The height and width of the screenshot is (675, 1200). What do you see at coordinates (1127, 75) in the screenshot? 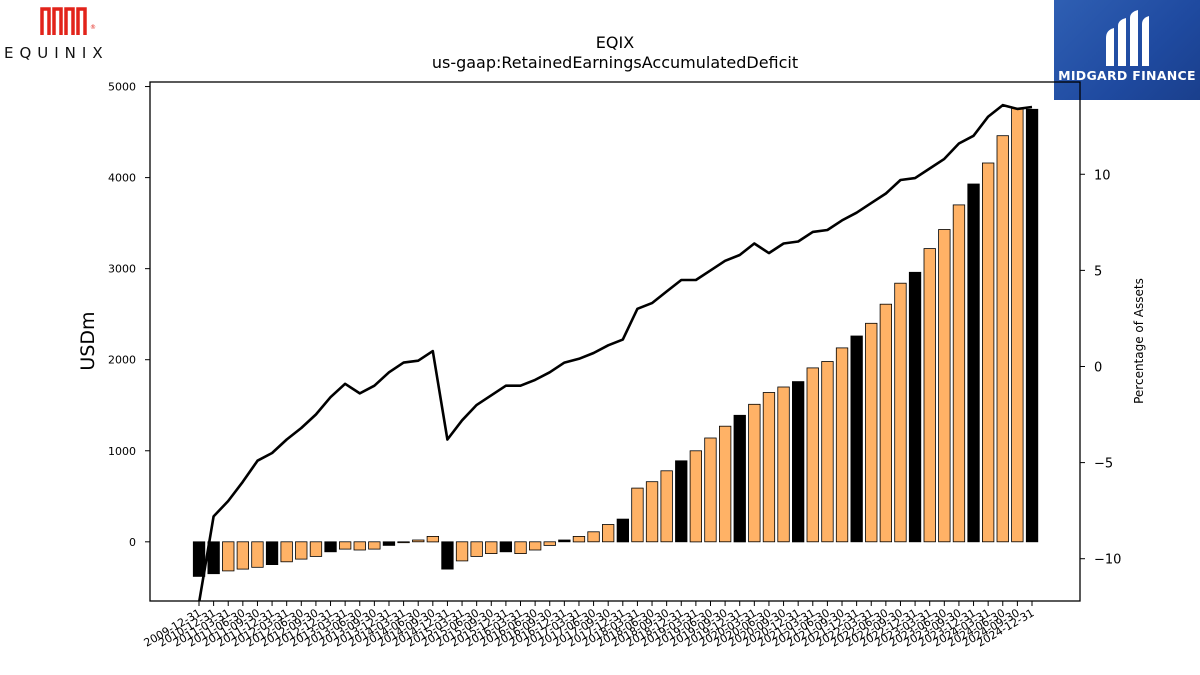
I see `midgard-wordmark: MIDGARD FINANCE` at bounding box center [1127, 75].